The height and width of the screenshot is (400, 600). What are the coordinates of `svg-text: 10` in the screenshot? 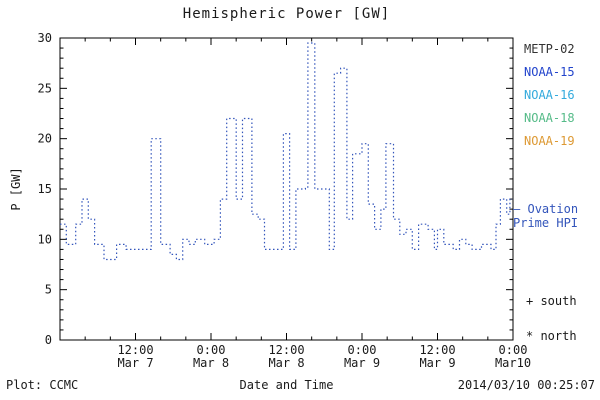 It's located at (45, 239).